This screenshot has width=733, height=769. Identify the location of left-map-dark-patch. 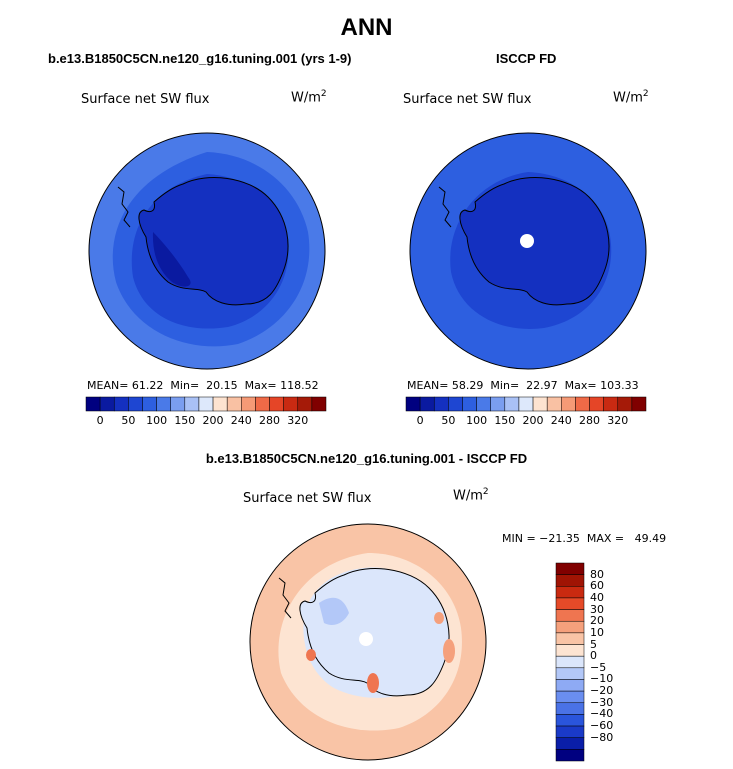
(171, 259).